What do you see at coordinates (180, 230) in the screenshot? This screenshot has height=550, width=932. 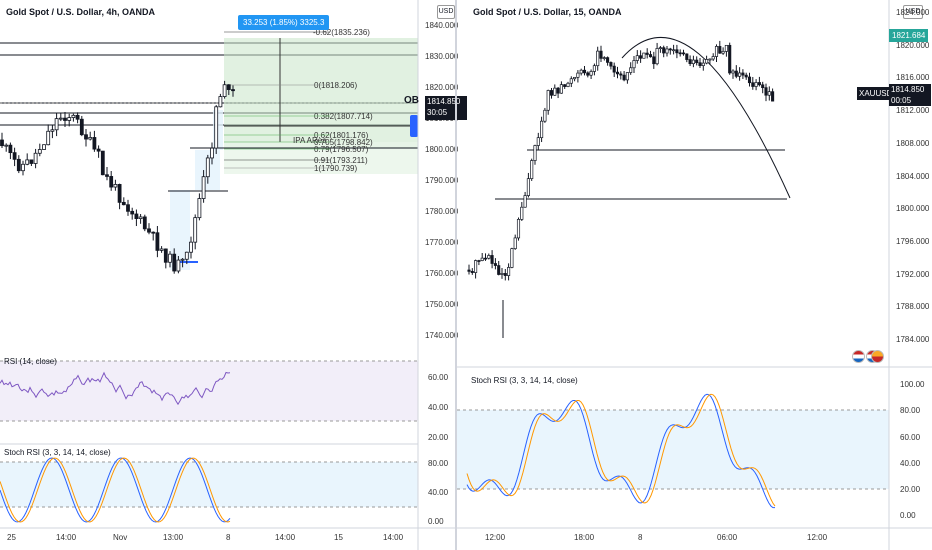 I see `range-box` at bounding box center [180, 230].